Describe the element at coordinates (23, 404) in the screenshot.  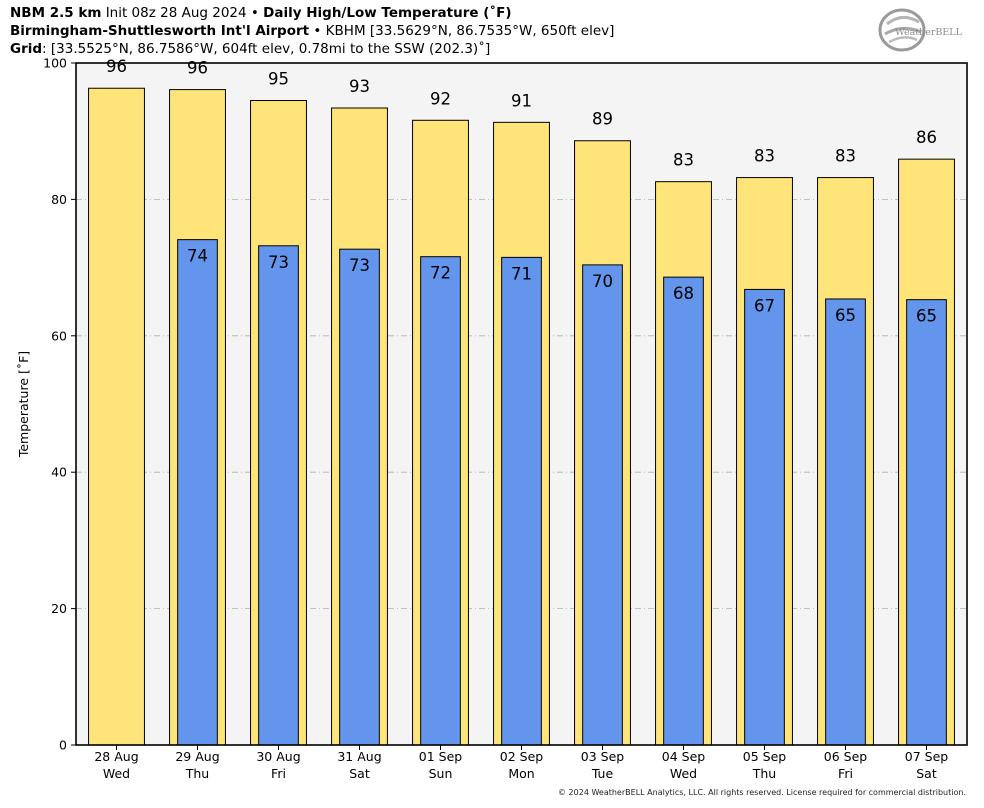
I see `y-axis-label: Temperature [˚F]` at that location.